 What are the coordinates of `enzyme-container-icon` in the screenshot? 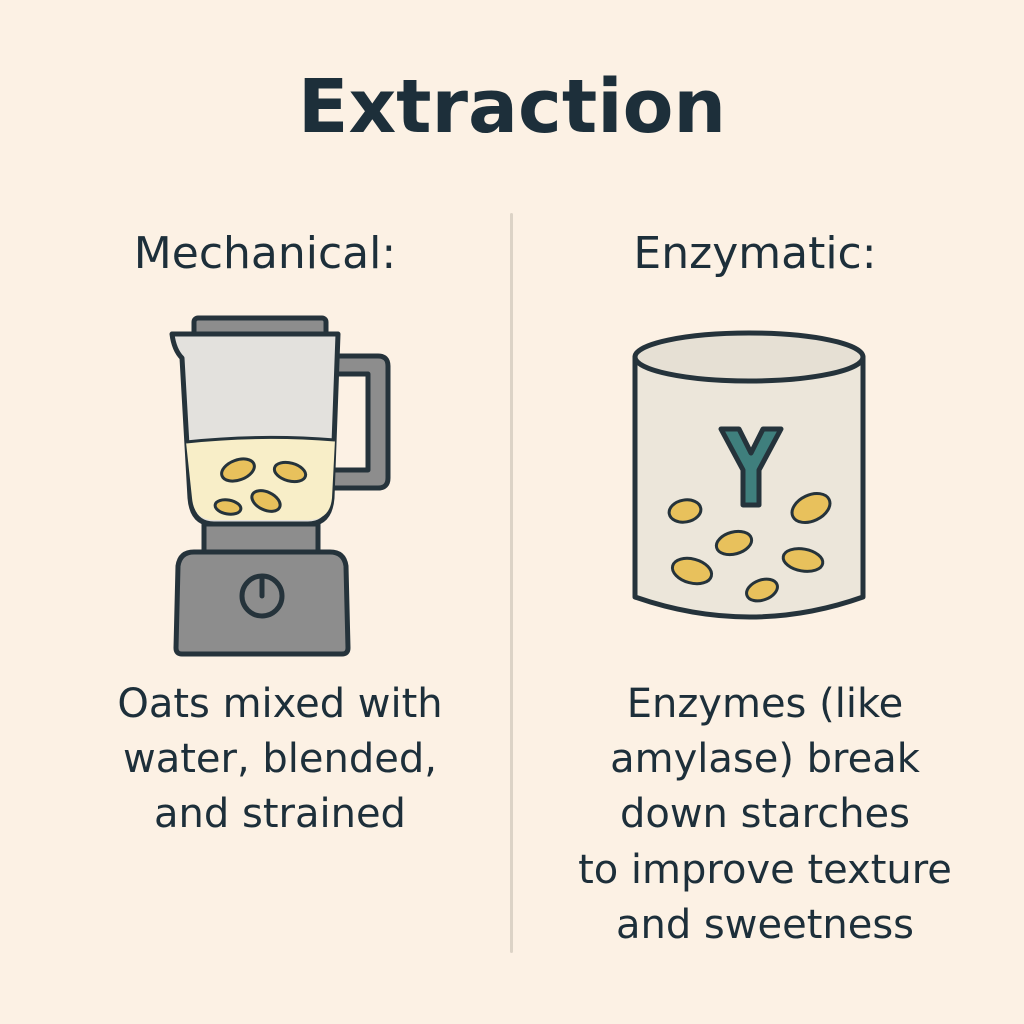 It's located at (749, 475).